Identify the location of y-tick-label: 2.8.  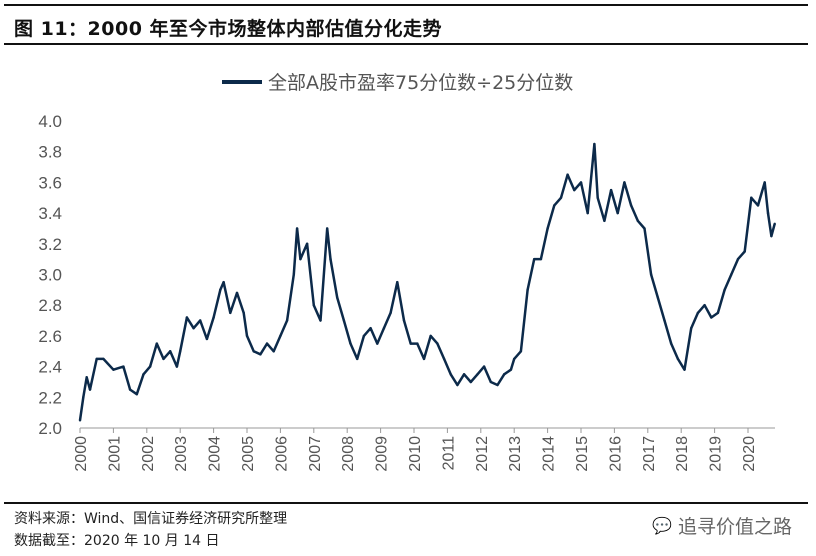
(50, 305).